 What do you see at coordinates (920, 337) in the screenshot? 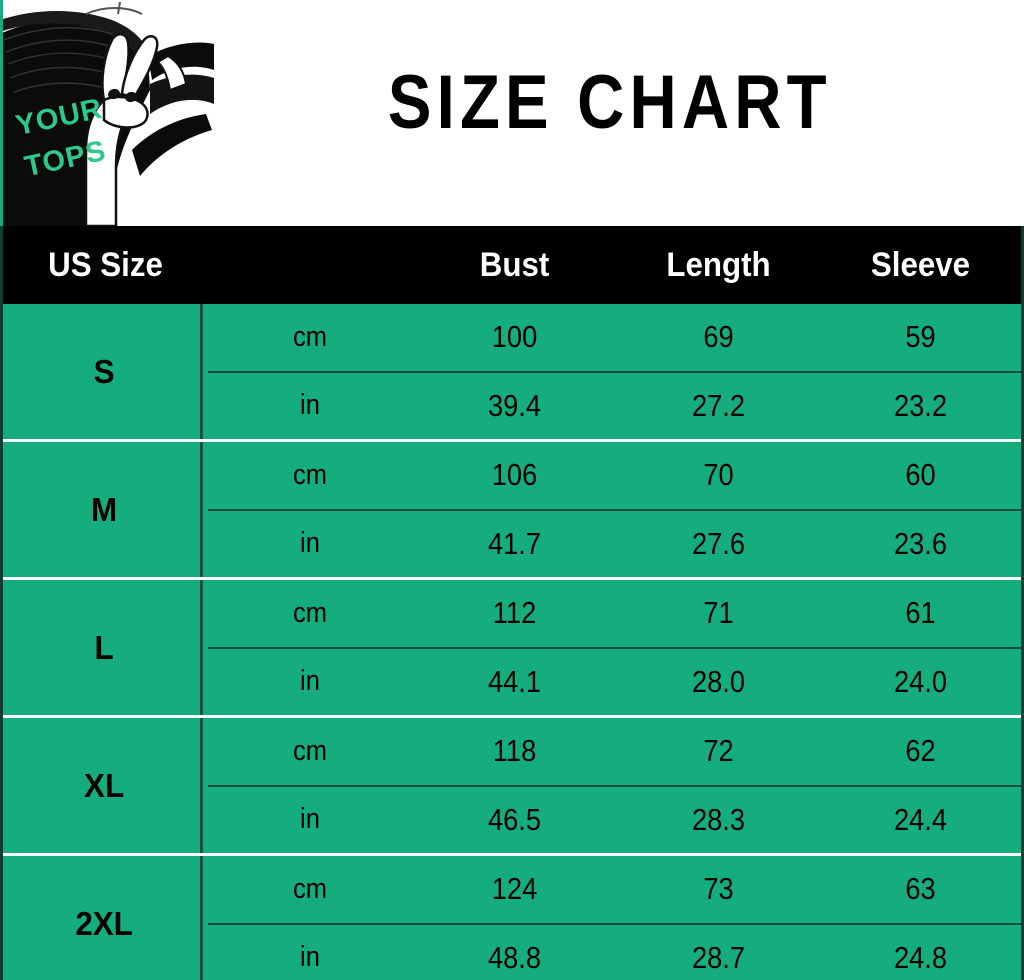
I see `sleeve-value: 59` at bounding box center [920, 337].